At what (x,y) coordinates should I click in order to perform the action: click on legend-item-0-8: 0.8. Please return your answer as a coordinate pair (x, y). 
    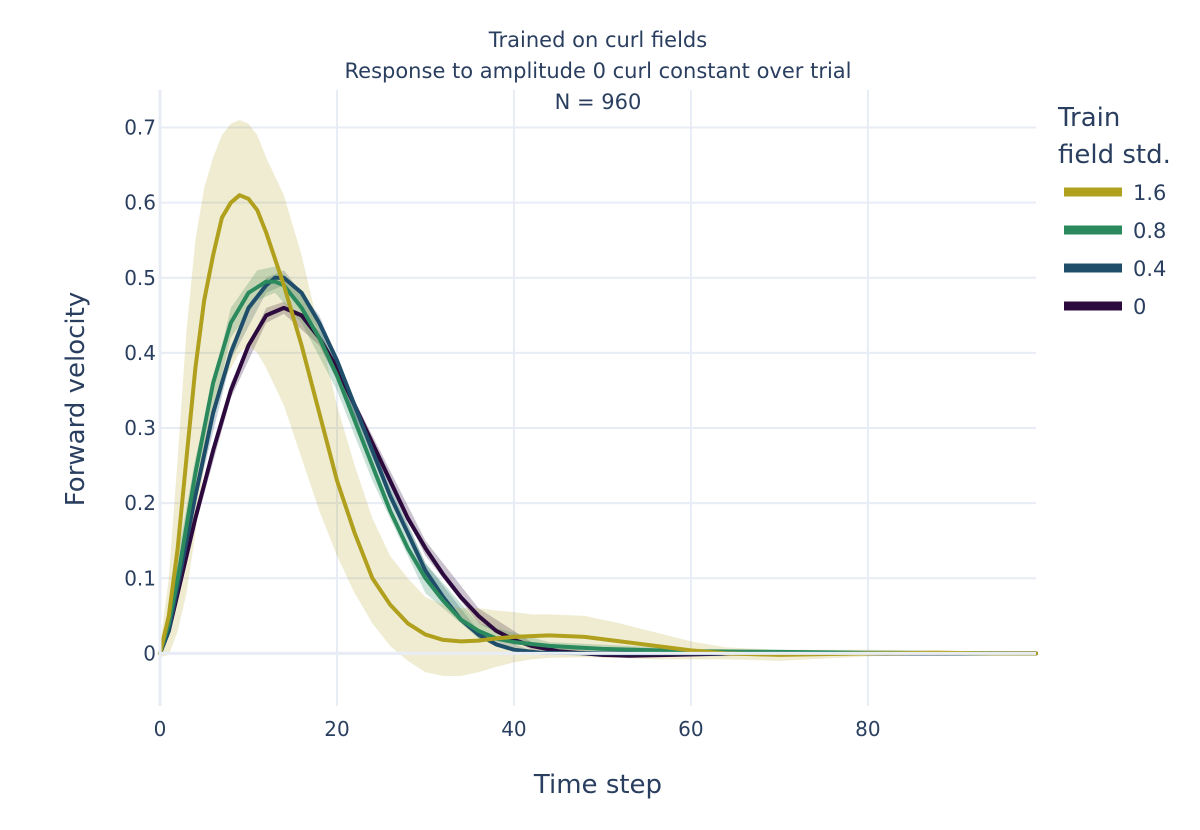
    Looking at the image, I should click on (1115, 231).